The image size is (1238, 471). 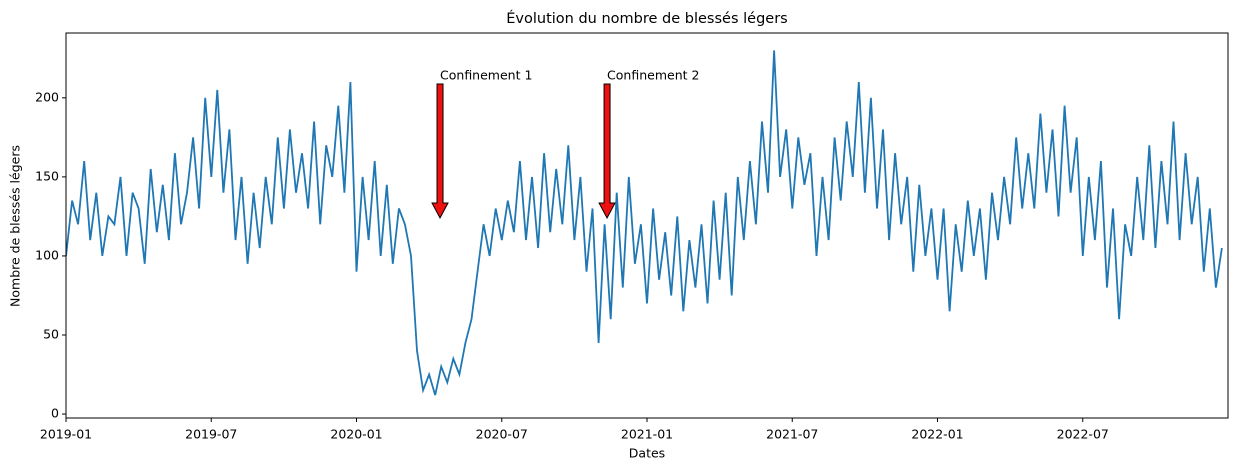 What do you see at coordinates (792, 434) in the screenshot?
I see `x-tick-label: 2021-07` at bounding box center [792, 434].